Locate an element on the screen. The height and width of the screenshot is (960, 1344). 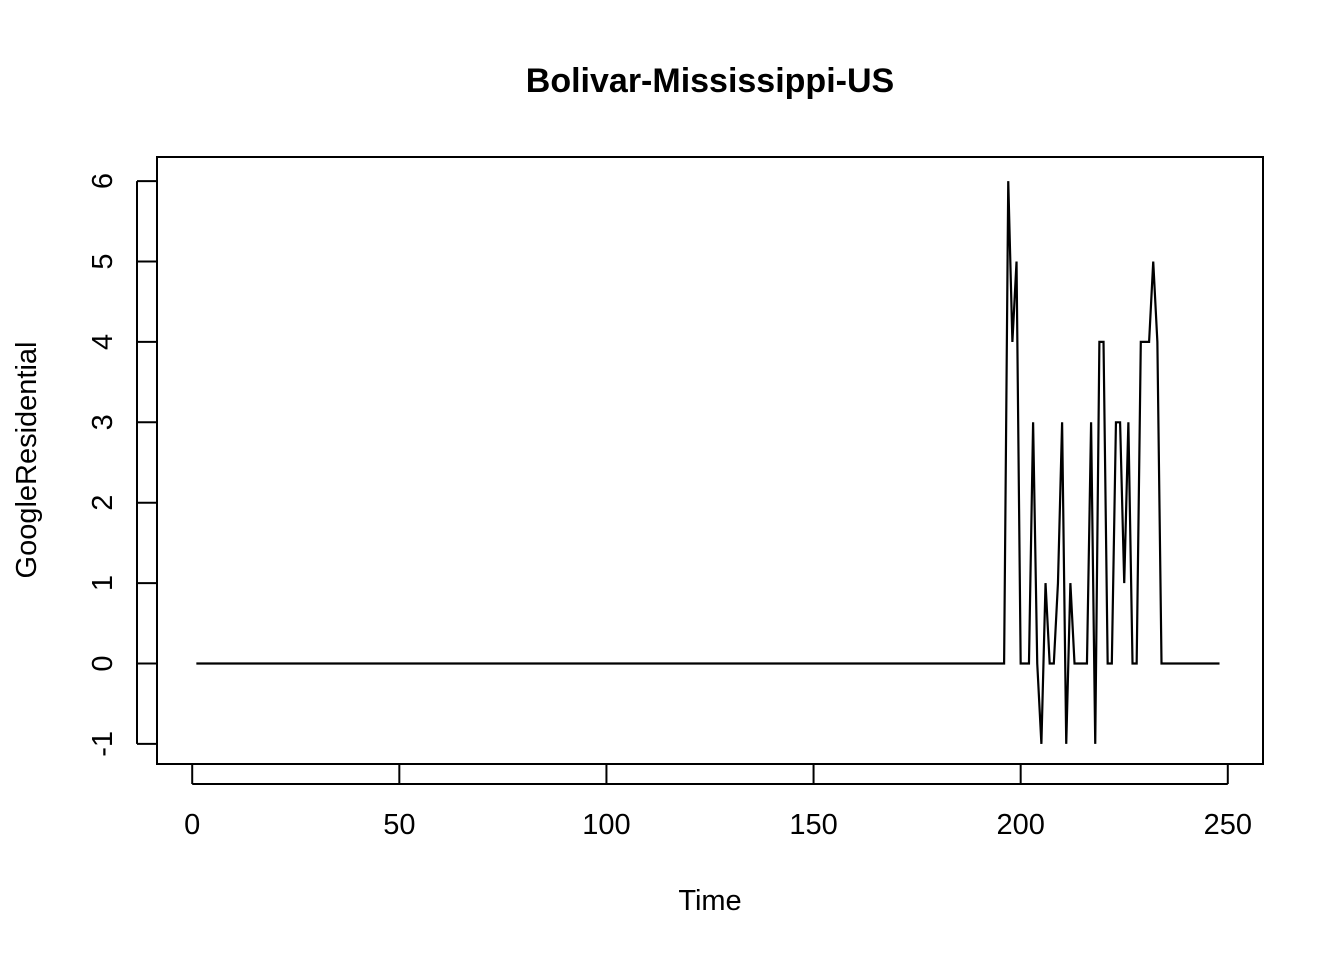
x-tick-label: 50 is located at coordinates (399, 825).